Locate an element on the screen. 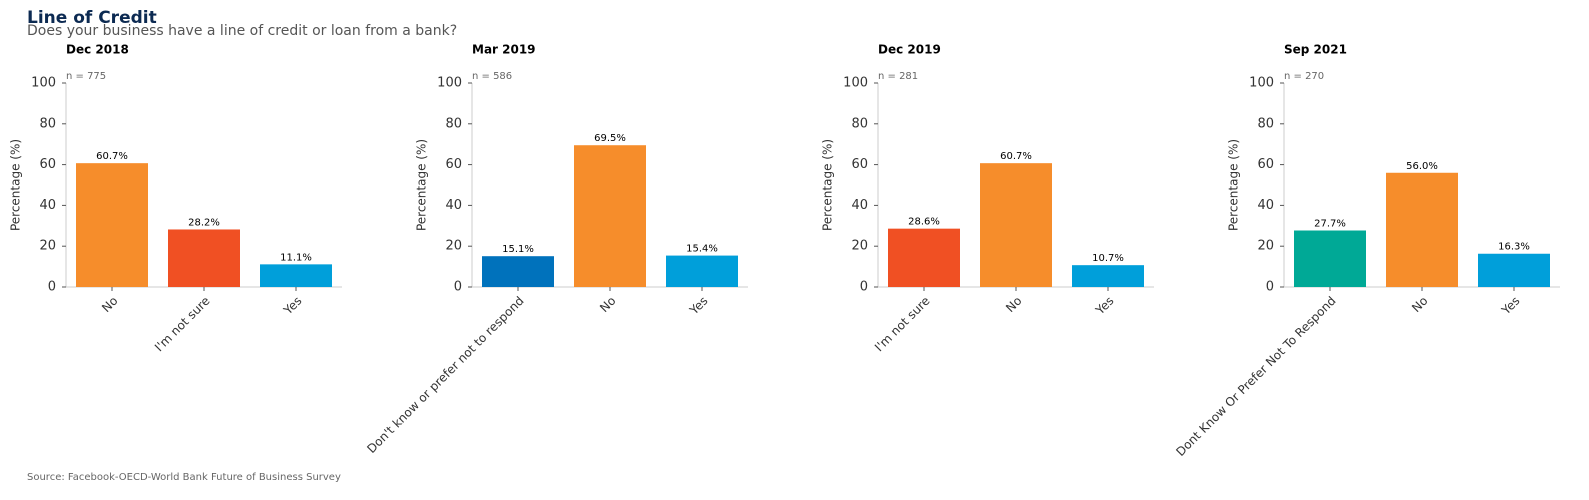 The image size is (1589, 500). value-label: 15.1% is located at coordinates (518, 249).